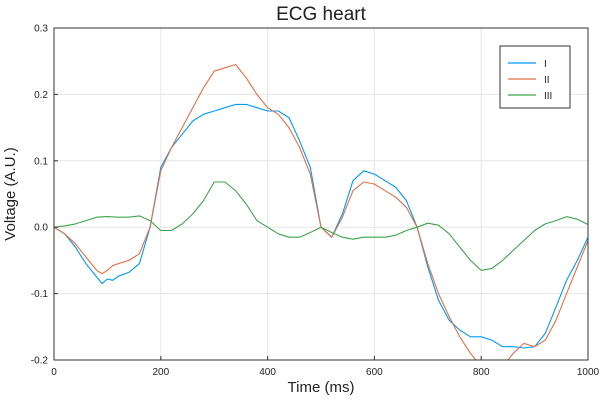 This screenshot has height=400, width=600. What do you see at coordinates (41, 161) in the screenshot?
I see `y-tick-label: 0.1` at bounding box center [41, 161].